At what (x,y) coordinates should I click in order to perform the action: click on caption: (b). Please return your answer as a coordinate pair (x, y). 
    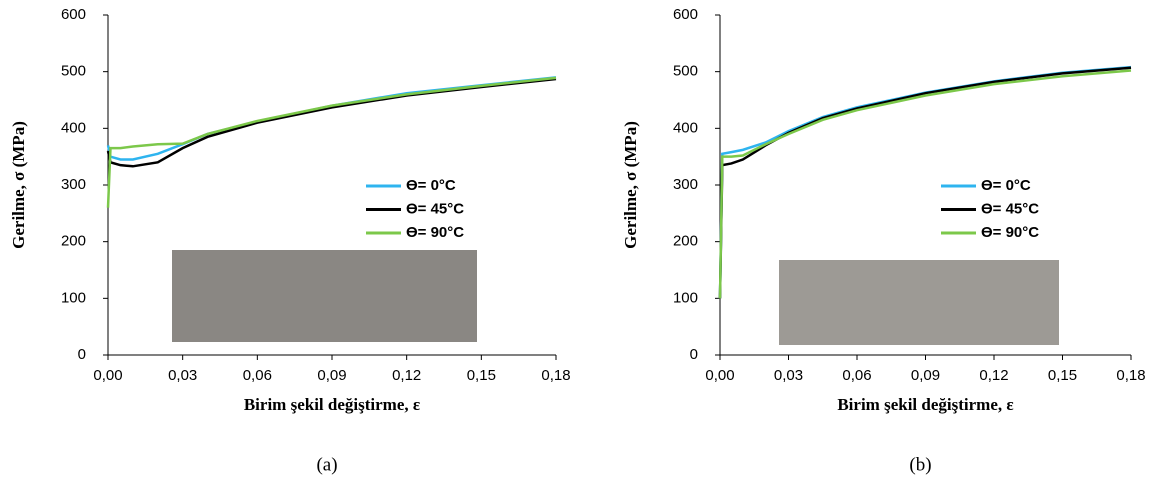
    Looking at the image, I should click on (920, 464).